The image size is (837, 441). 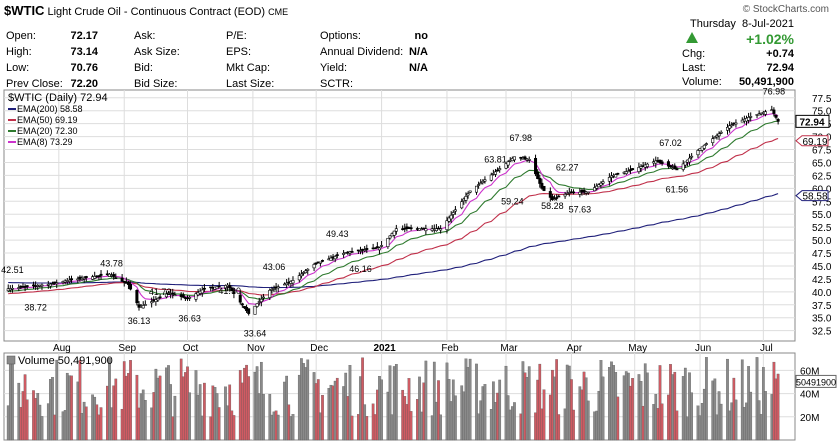 I want to click on date-tick-label: 2021, so click(x=384, y=348).